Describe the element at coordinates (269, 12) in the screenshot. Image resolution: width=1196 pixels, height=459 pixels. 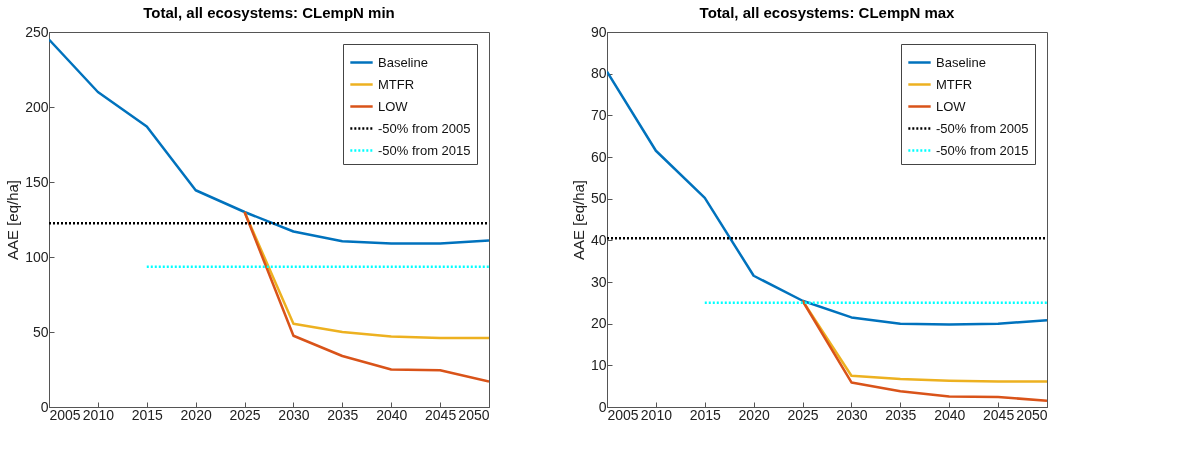
I see `chart-title: Total, all ecosystems: CLempN min` at that location.